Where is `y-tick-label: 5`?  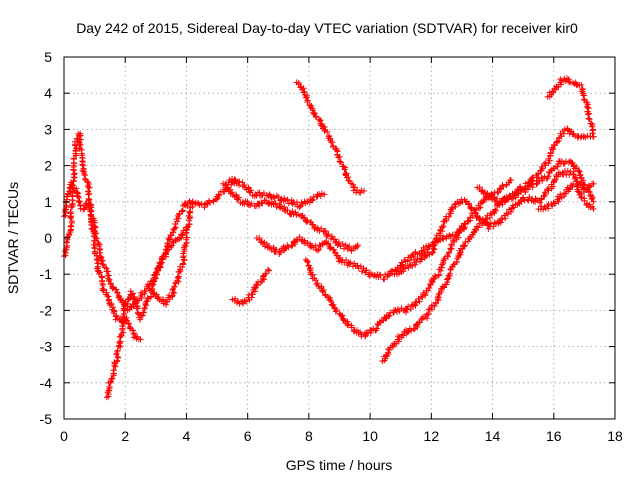 y-tick-label: 5 is located at coordinates (48, 57).